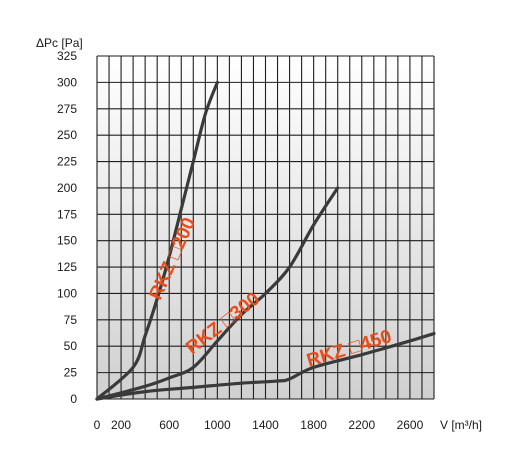 This screenshot has height=464, width=532. What do you see at coordinates (67, 214) in the screenshot?
I see `y-tick-label: 175` at bounding box center [67, 214].